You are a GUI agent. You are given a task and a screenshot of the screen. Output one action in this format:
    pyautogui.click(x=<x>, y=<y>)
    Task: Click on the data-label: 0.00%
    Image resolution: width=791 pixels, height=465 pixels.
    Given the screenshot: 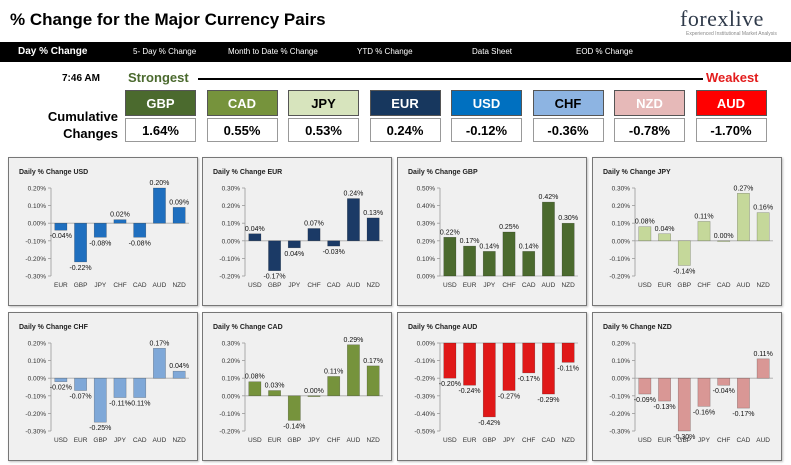 What is the action you would take?
    pyautogui.click(x=314, y=391)
    